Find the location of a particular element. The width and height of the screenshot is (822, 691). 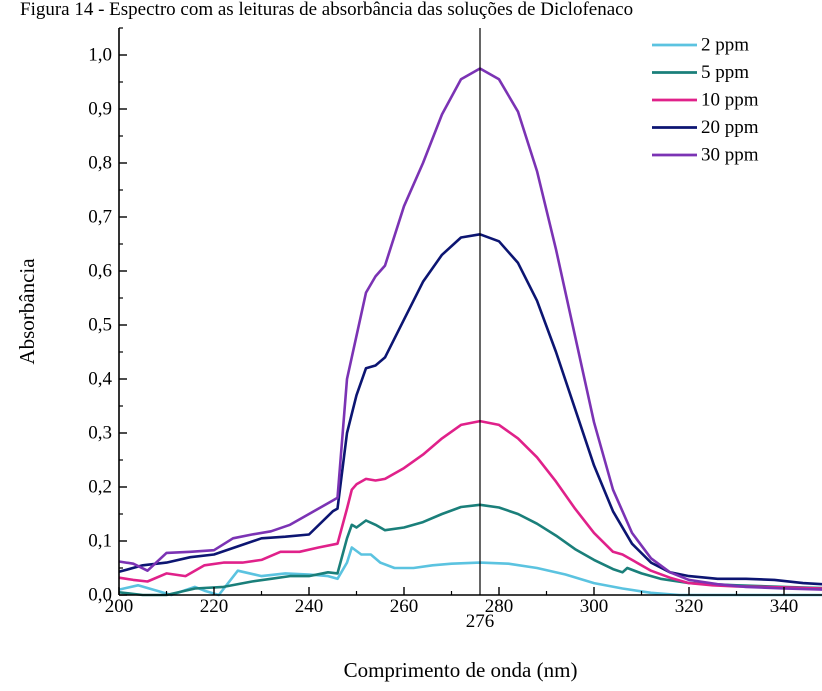

series-line-2-ppm is located at coordinates (470, 571).